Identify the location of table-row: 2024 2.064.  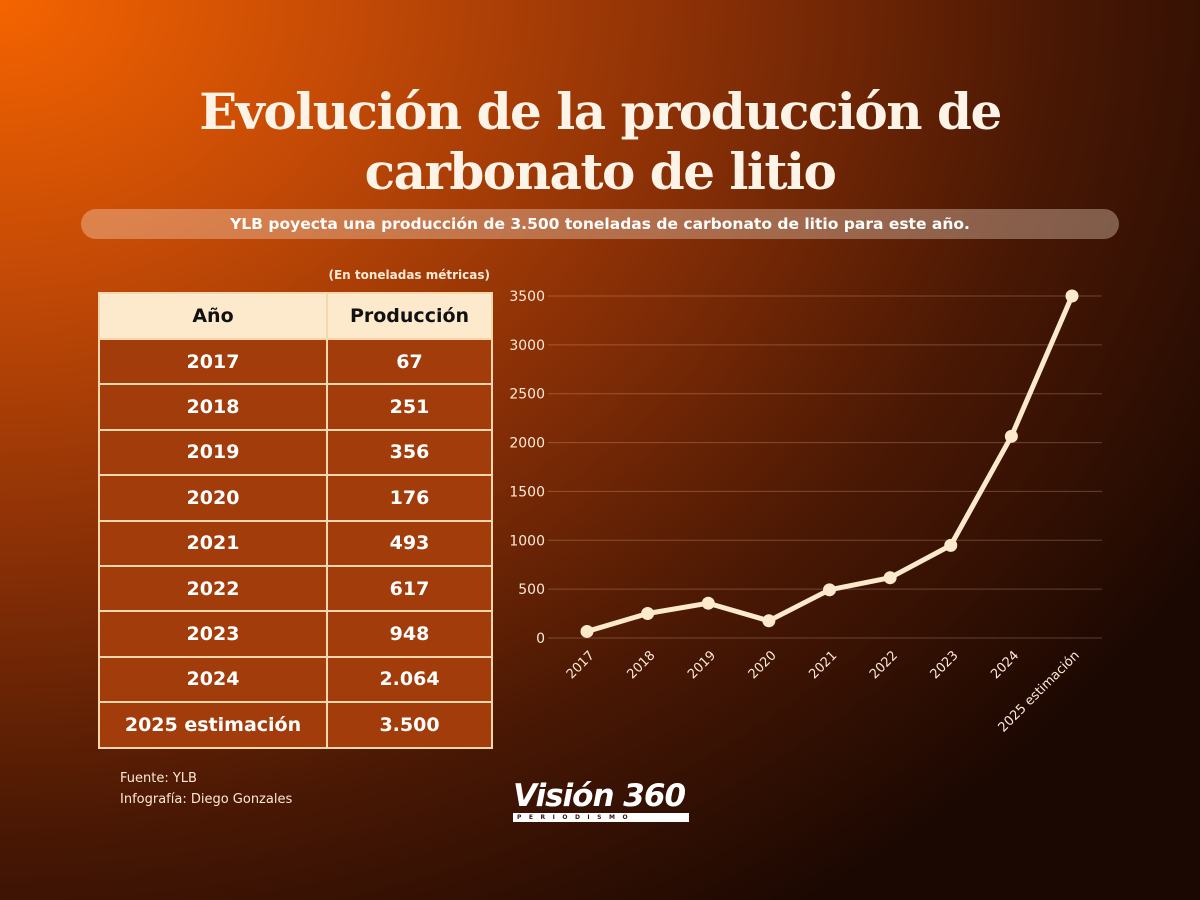
(295, 679).